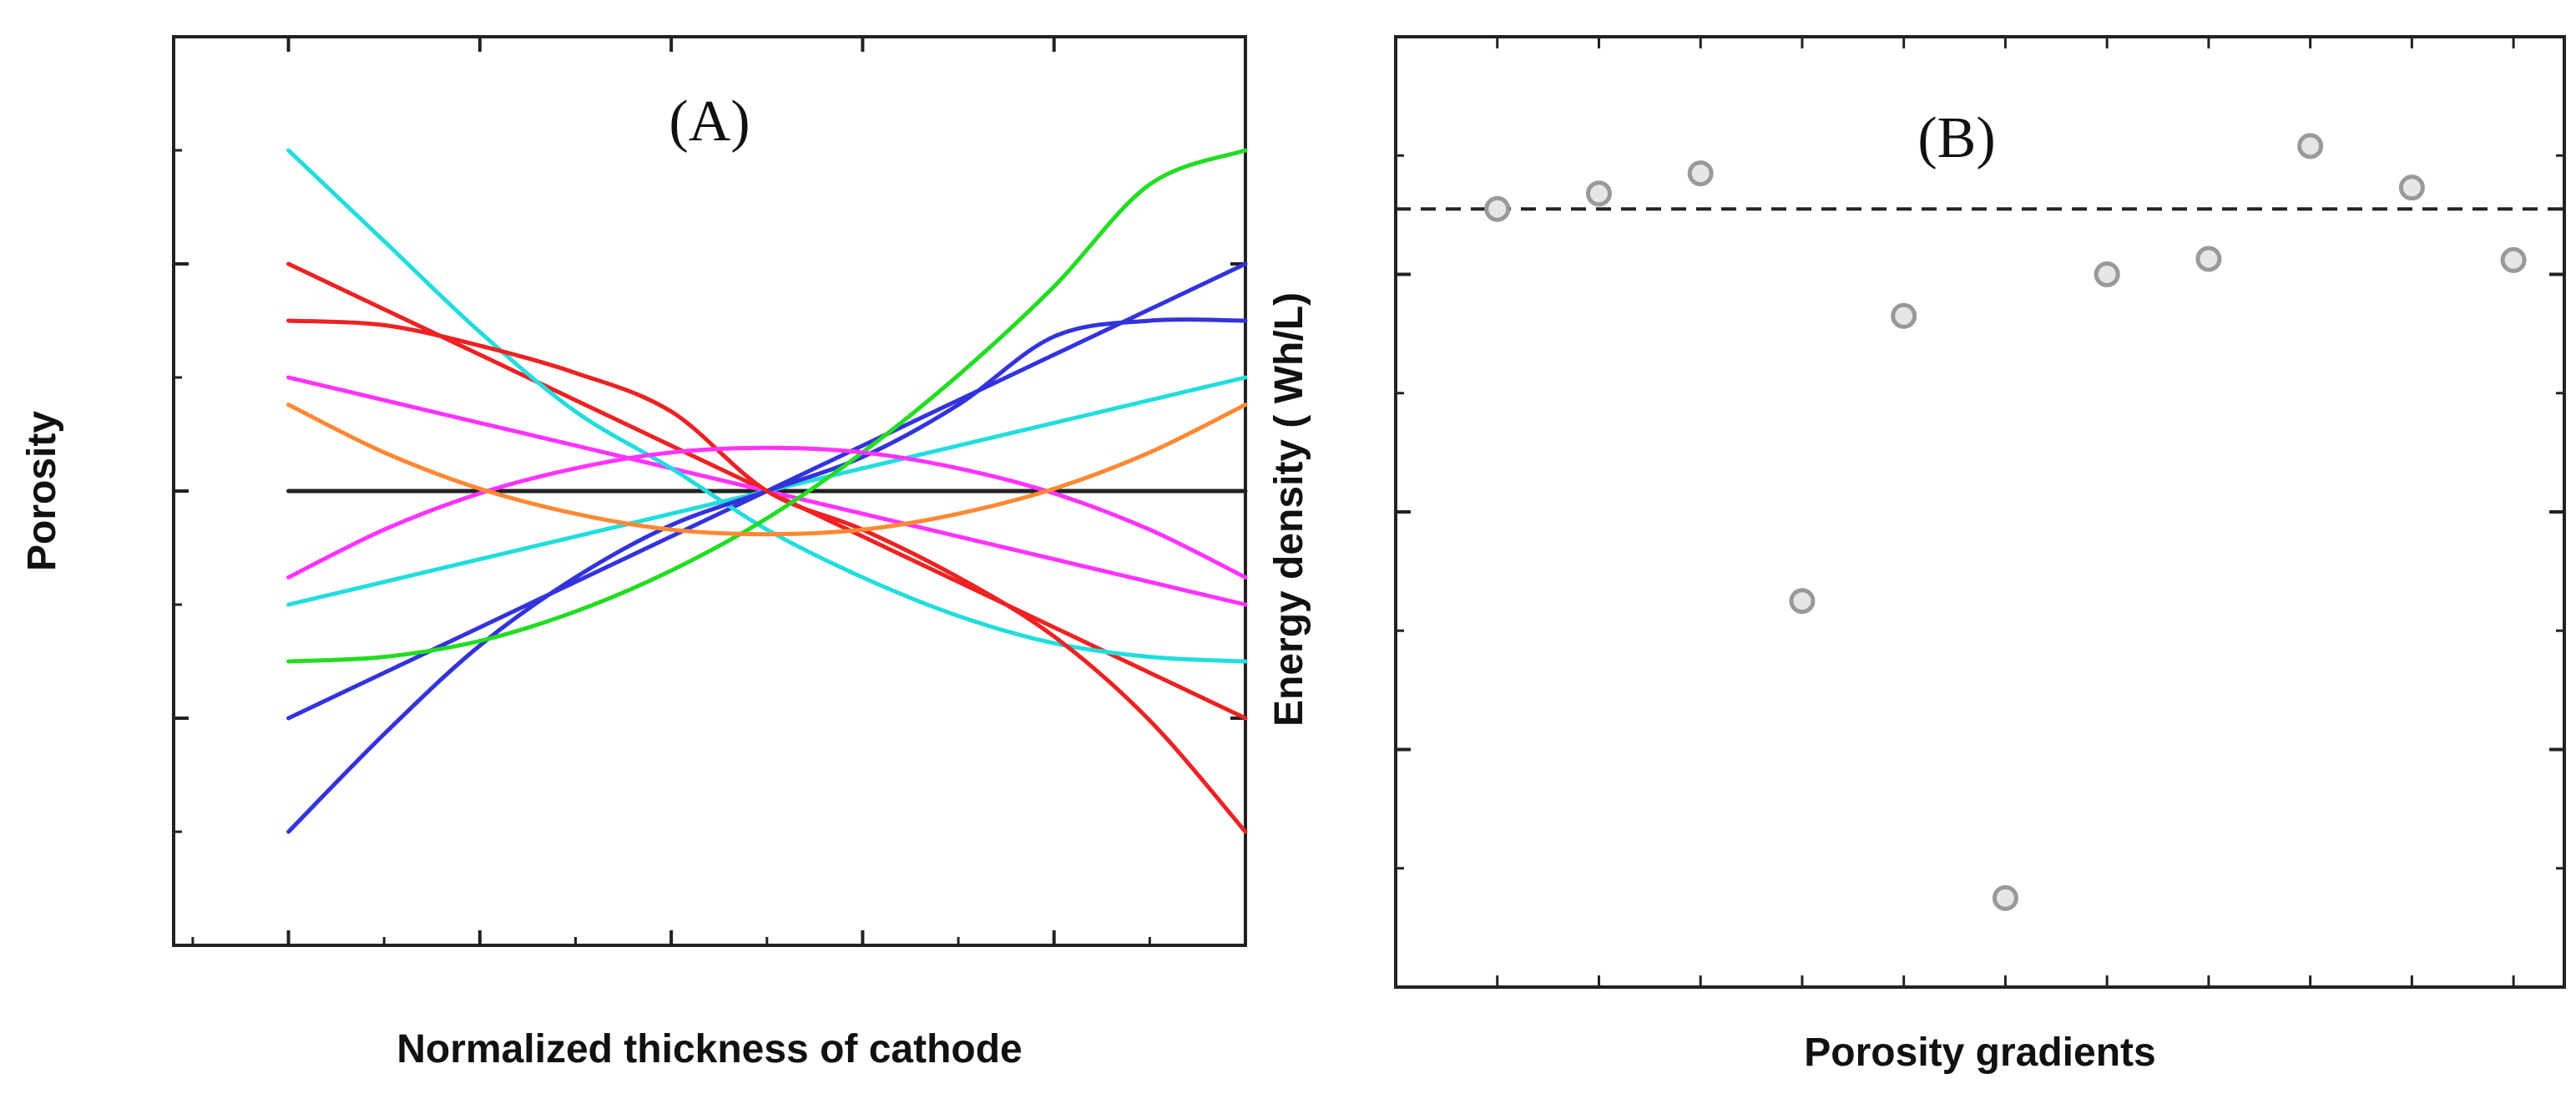 Image resolution: width=2576 pixels, height=1099 pixels. What do you see at coordinates (767, 470) in the screenshot?
I see `series-line-x` at bounding box center [767, 470].